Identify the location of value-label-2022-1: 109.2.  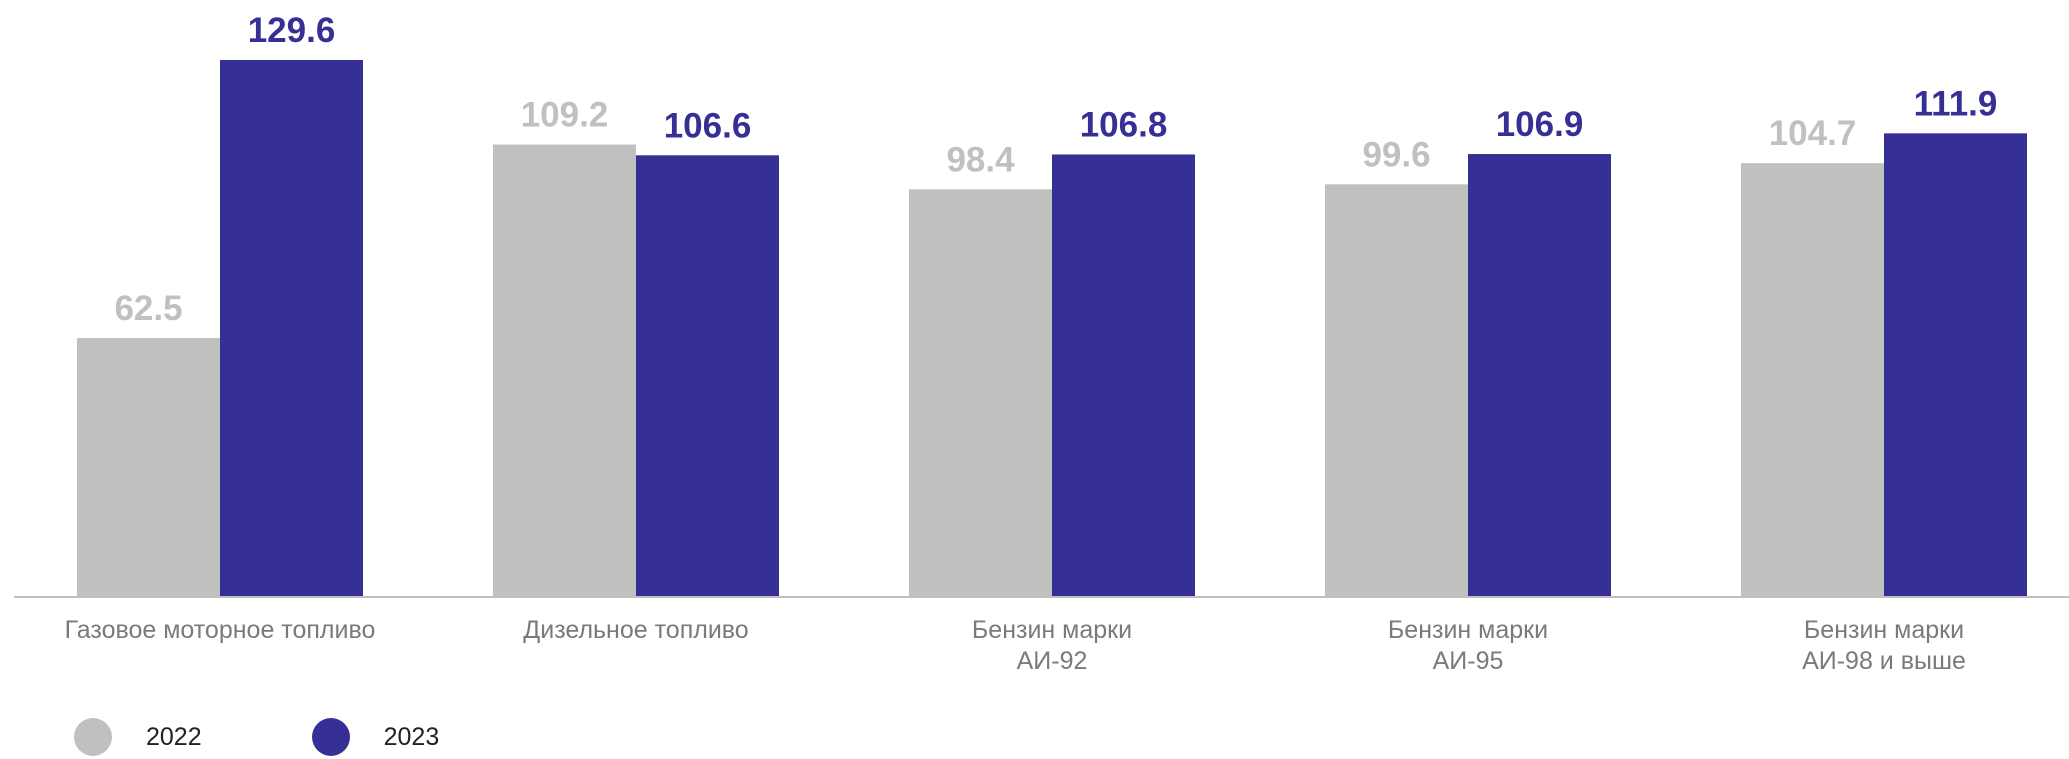
(565, 115).